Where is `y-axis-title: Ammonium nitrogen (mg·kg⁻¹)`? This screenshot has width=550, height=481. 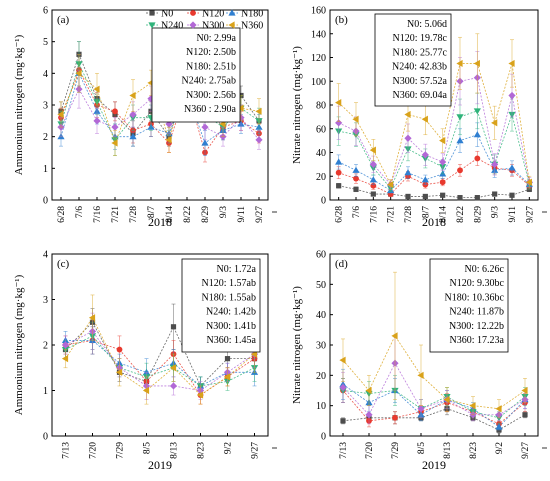 y-axis-title: Ammonium nitrogen (mg·kg⁻¹) is located at coordinates (19, 344).